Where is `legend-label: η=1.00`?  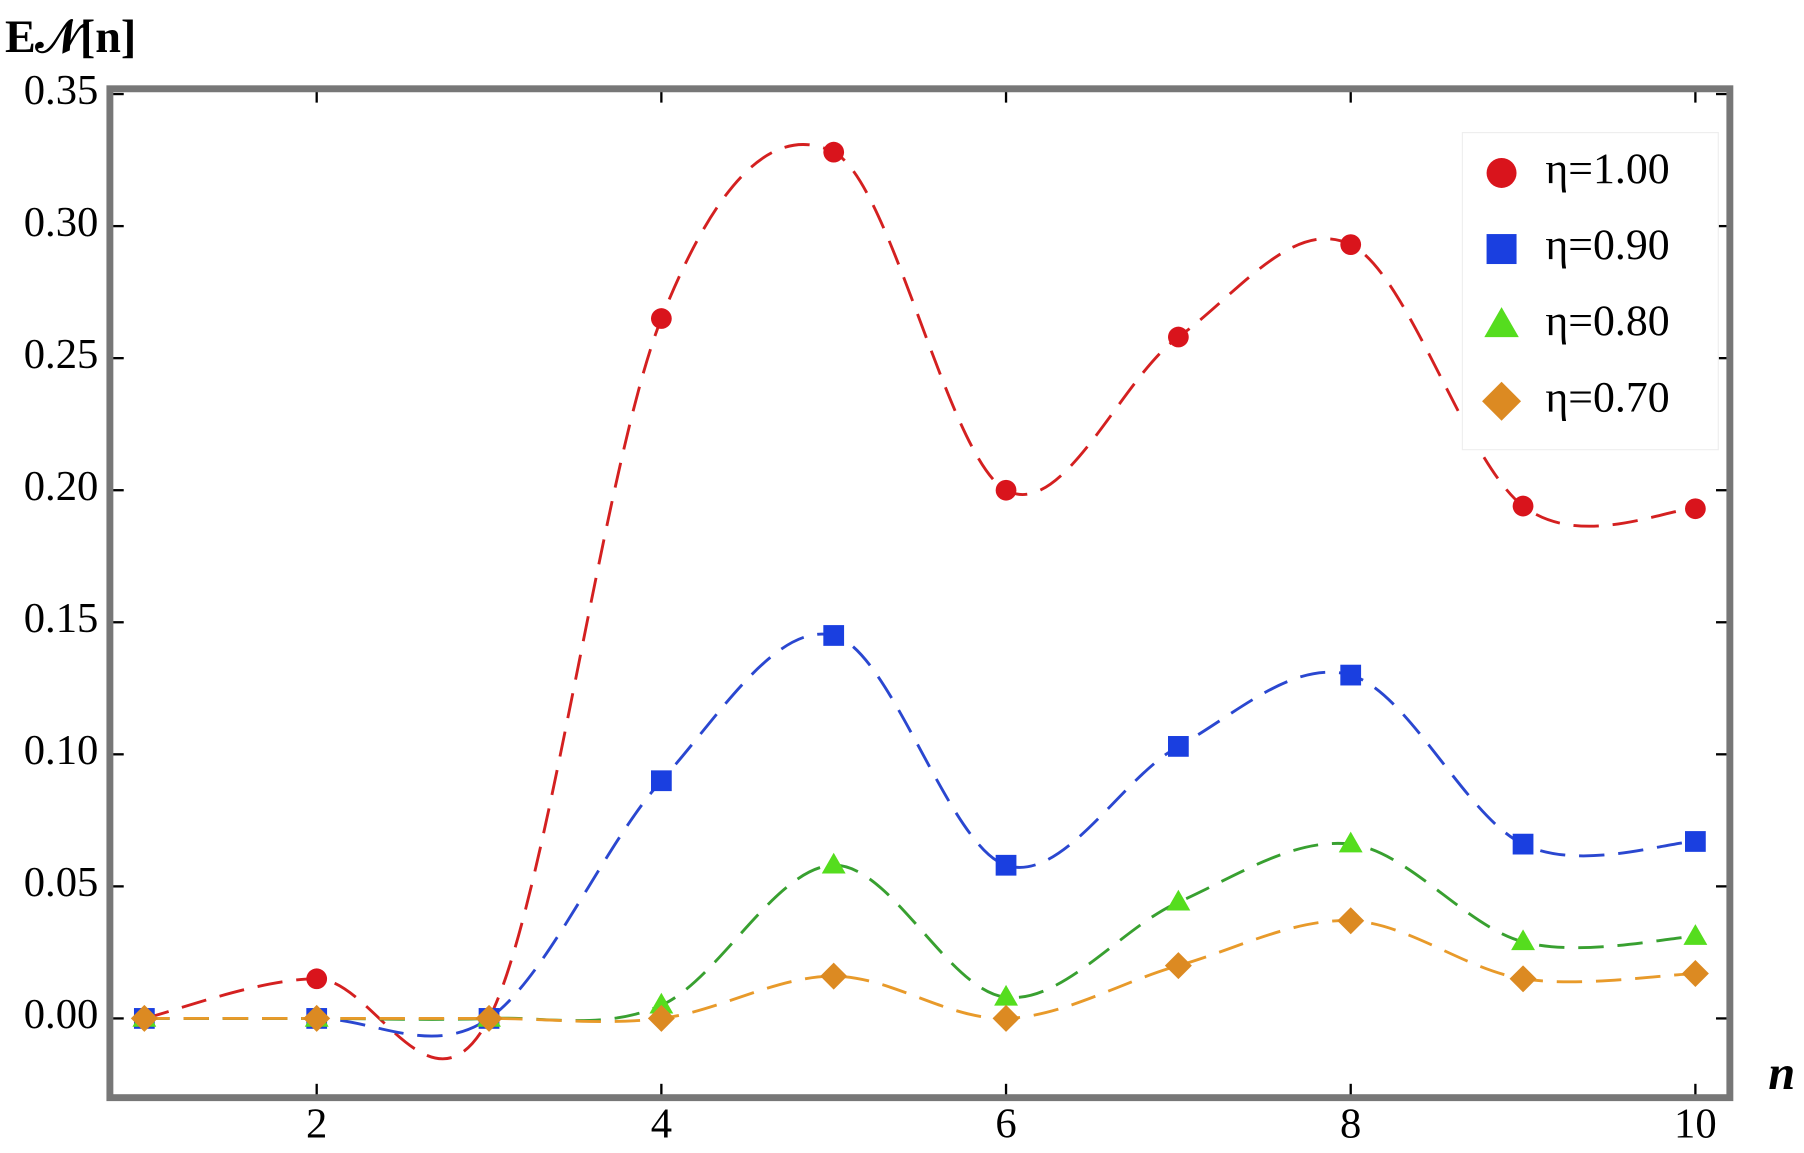
legend-label: η=1.00 is located at coordinates (1607, 169).